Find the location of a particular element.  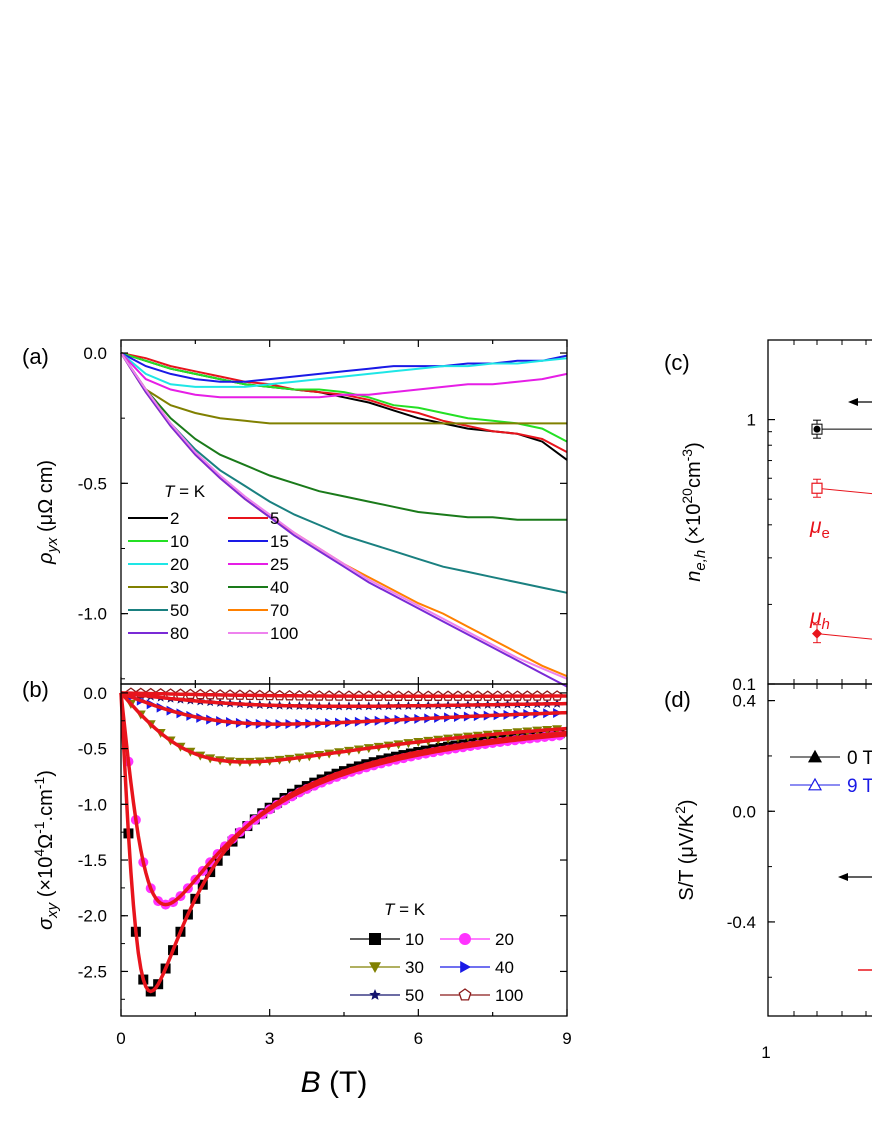

b-xtick-label: 6 is located at coordinates (418, 1038).